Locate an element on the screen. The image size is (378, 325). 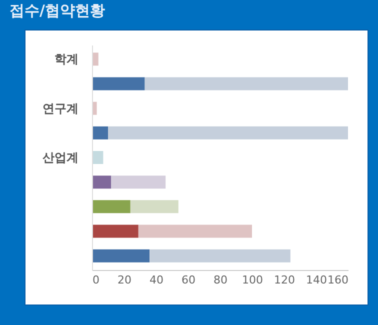
y-tick-label: 연구계 is located at coordinates (60, 108).